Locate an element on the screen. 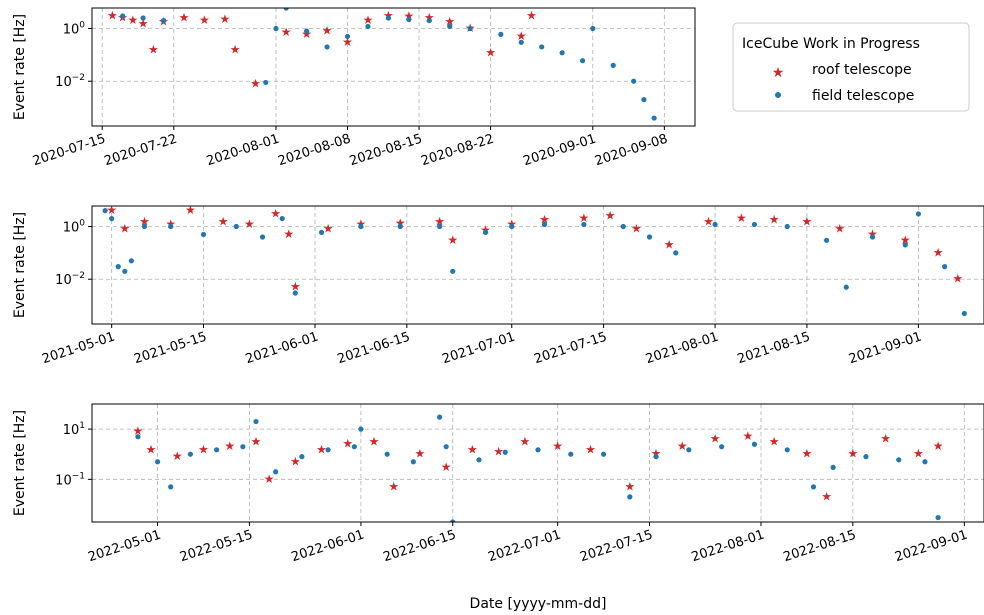  legend-entry-roof: ★ roof telescope is located at coordinates (842, 71).